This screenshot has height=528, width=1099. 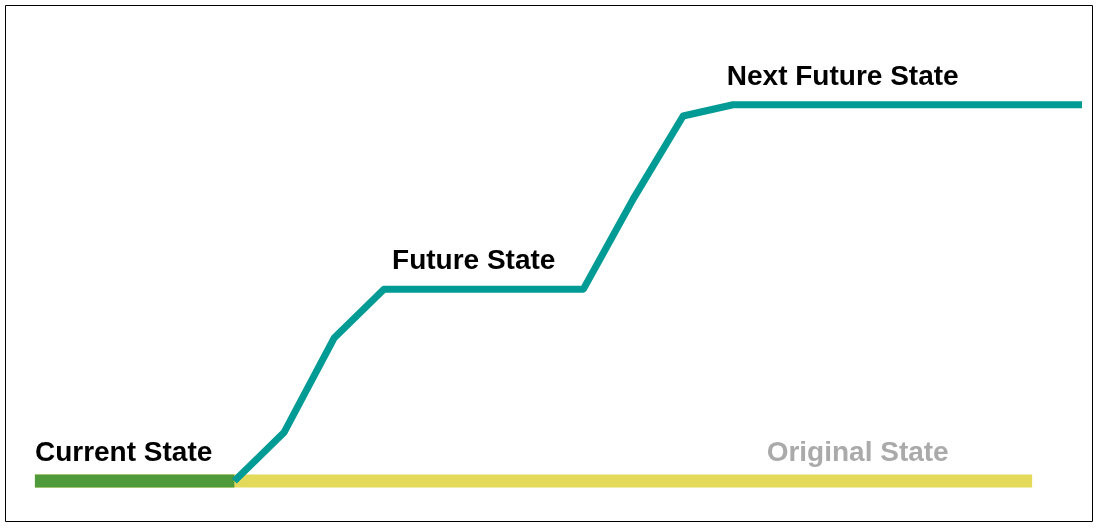 I want to click on ref-line-label: Current State, so click(x=123, y=452).